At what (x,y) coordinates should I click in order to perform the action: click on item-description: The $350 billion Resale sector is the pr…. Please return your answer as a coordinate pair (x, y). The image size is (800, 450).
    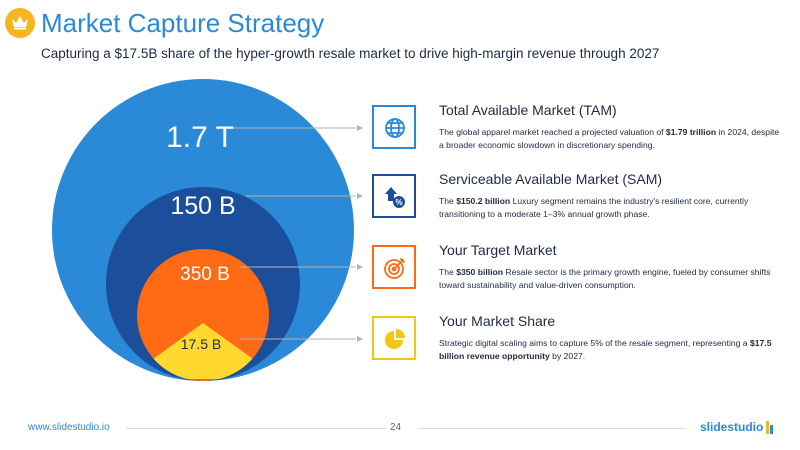
    Looking at the image, I should click on (605, 278).